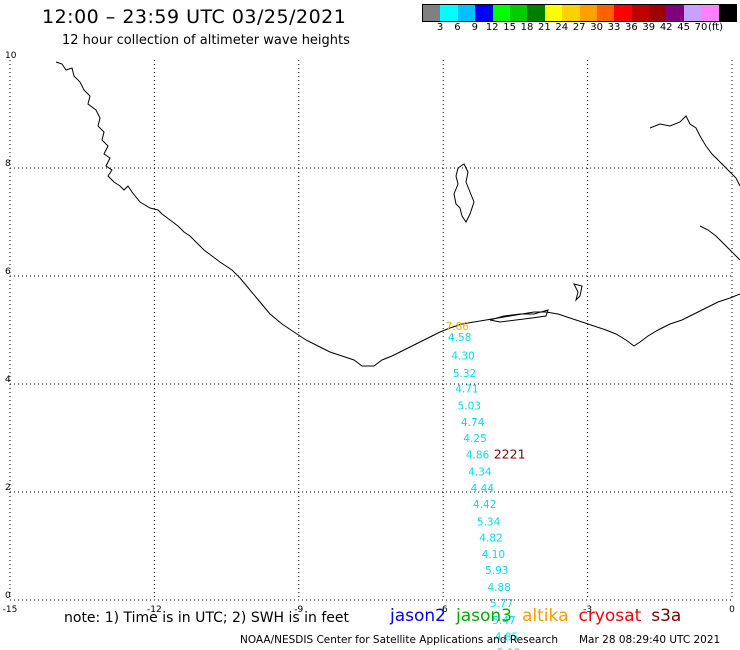 The image size is (740, 650). I want to click on satellite-name: altika, so click(545, 616).